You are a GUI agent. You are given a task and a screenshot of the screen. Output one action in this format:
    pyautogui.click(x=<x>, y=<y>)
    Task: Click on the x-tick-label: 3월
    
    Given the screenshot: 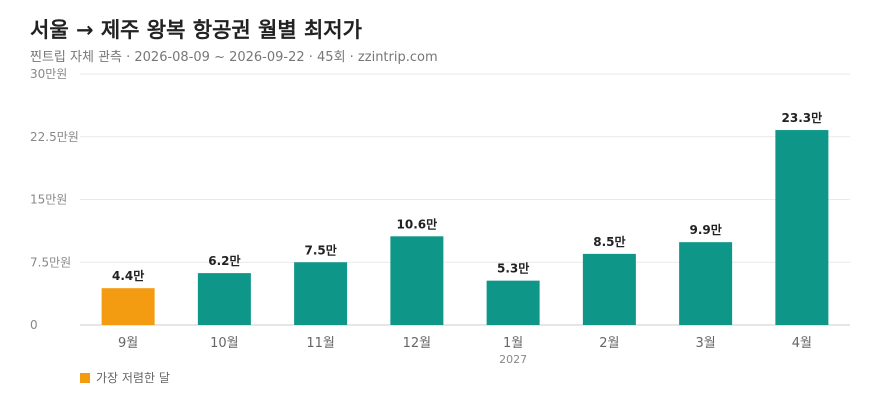 What is the action you would take?
    pyautogui.click(x=706, y=343)
    